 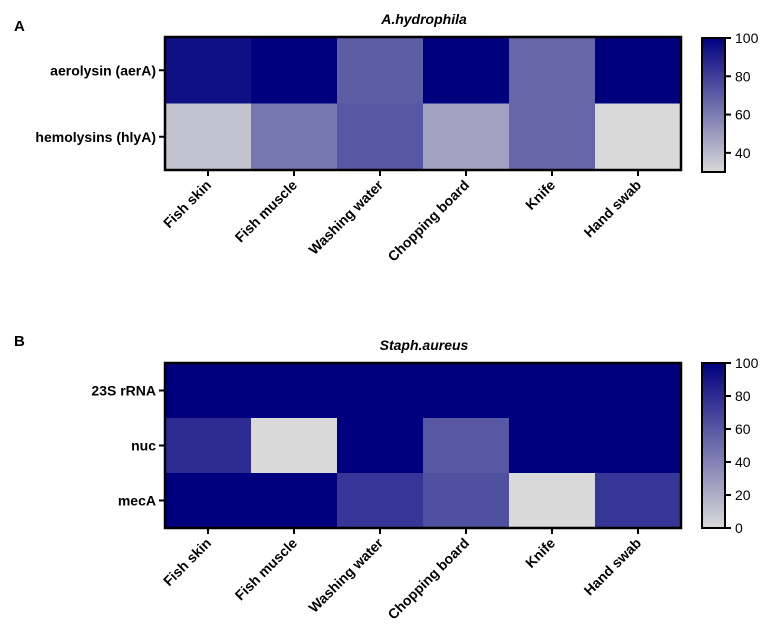 I want to click on chart-a-title: A.hydrophila, so click(x=423, y=19).